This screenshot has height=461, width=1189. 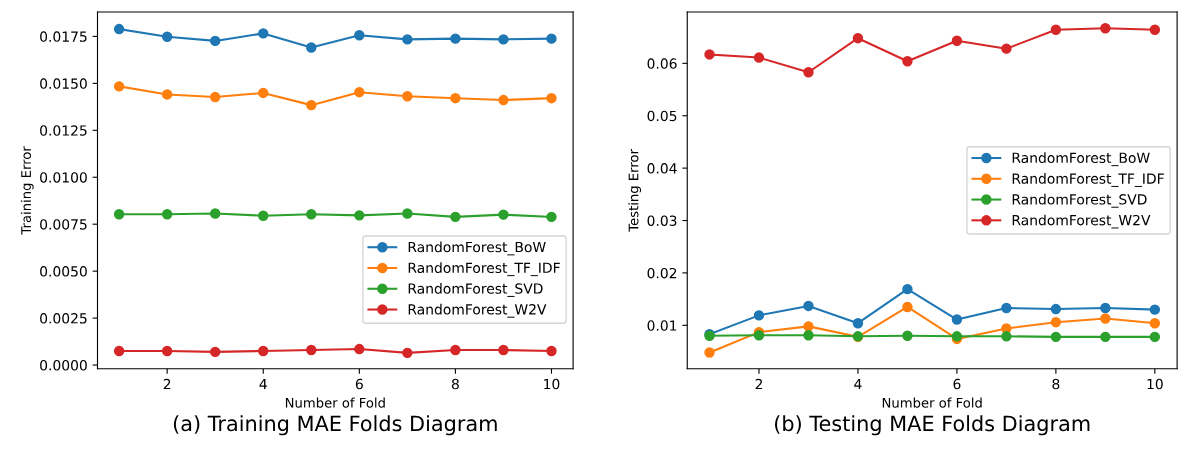 I want to click on y-tick-label: 0.05, so click(x=662, y=116).